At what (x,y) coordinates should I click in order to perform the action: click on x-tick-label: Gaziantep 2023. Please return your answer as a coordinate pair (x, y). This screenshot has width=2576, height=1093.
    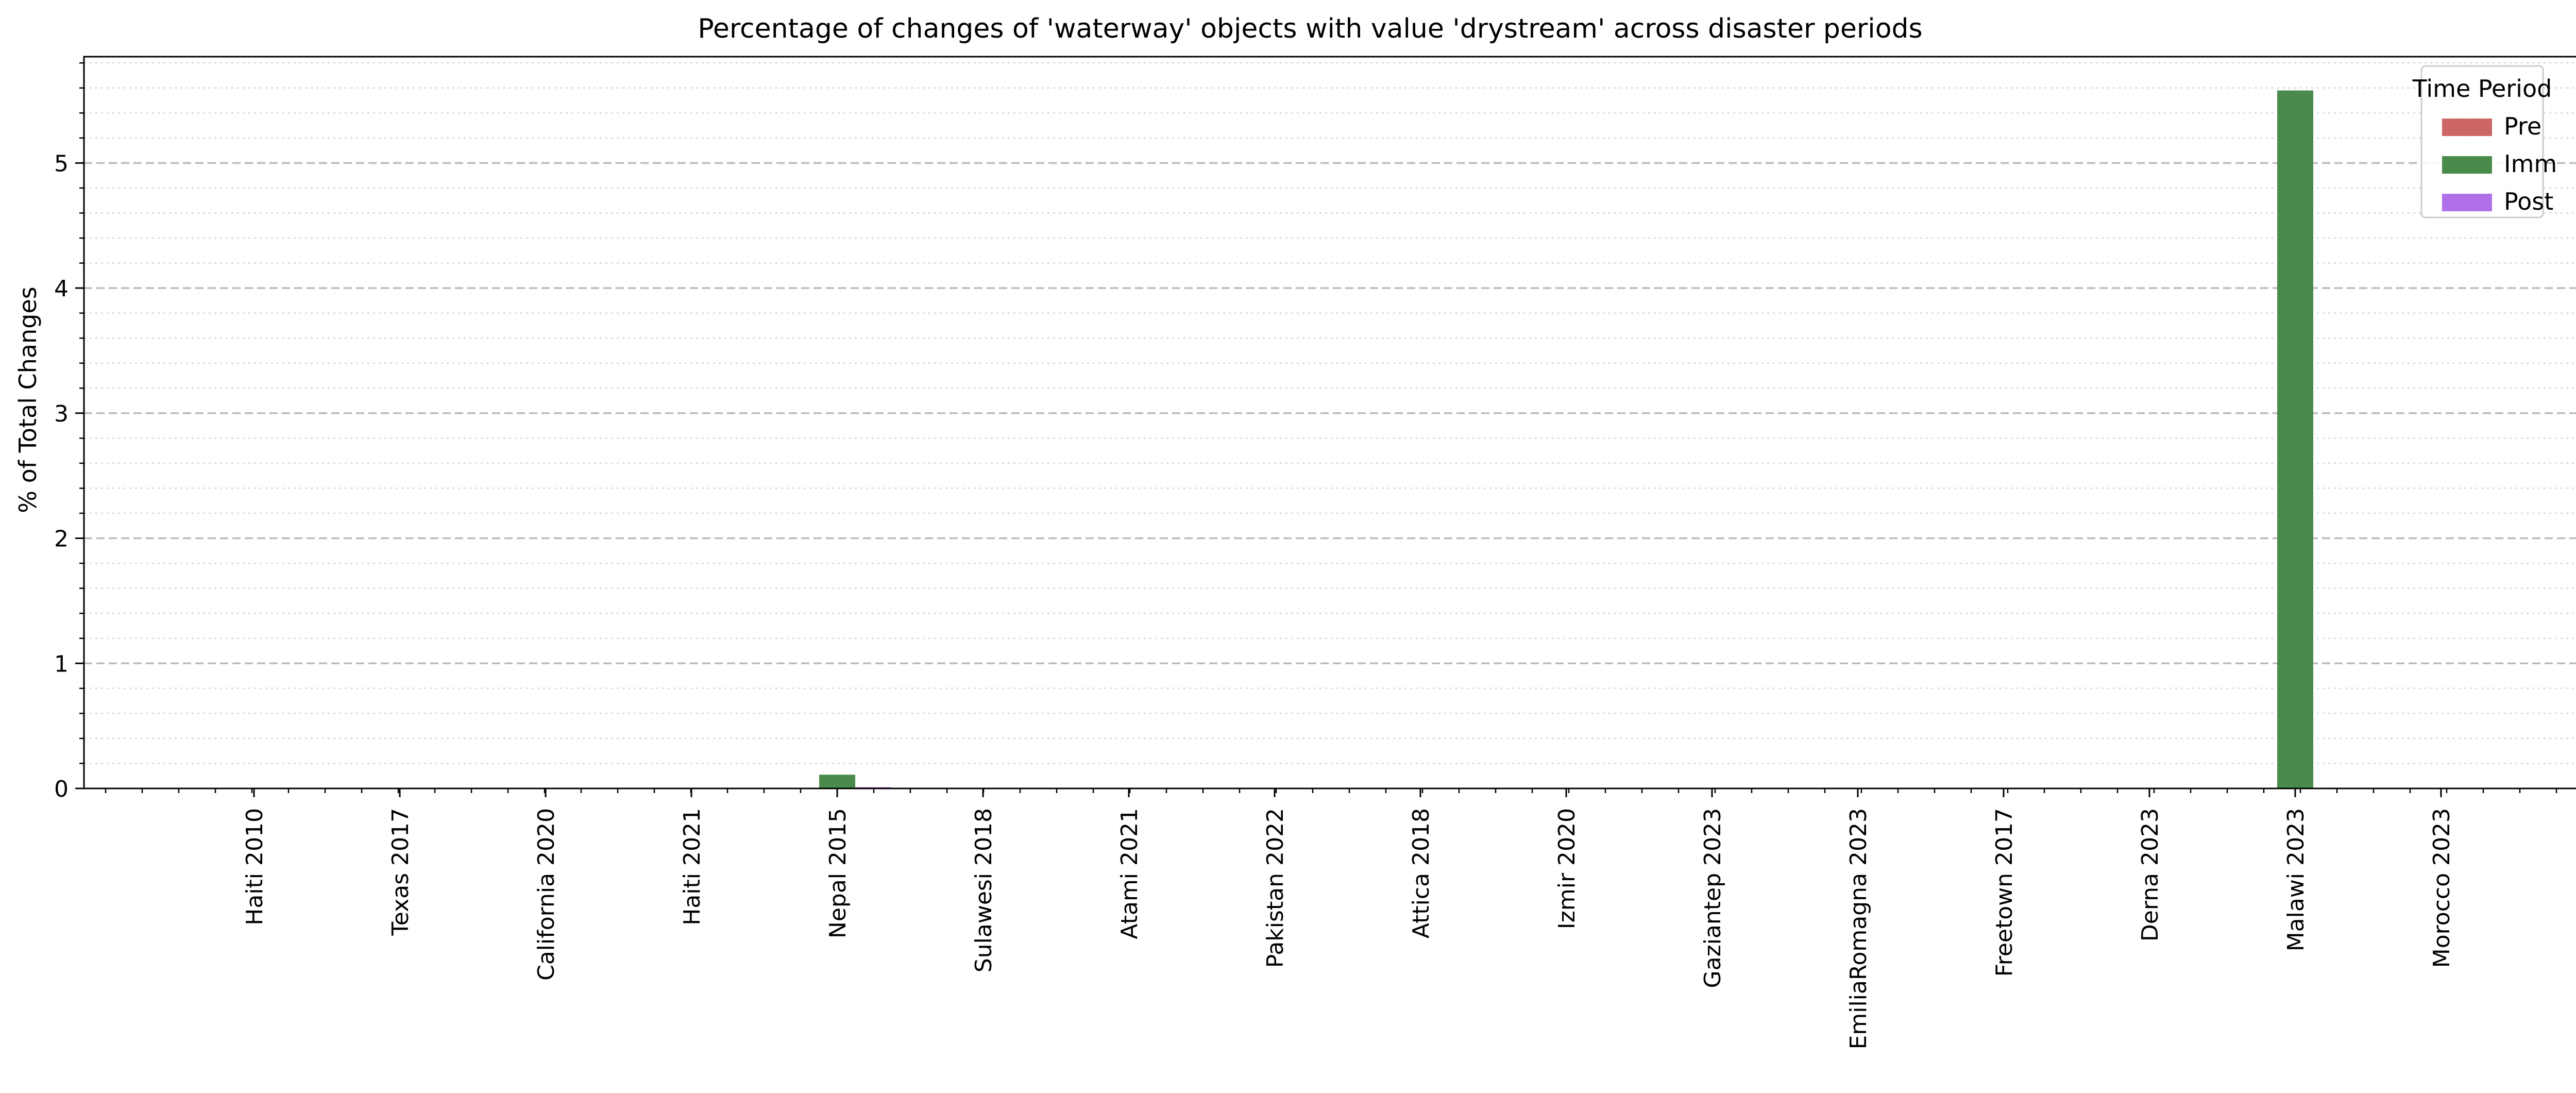
    Looking at the image, I should click on (1713, 898).